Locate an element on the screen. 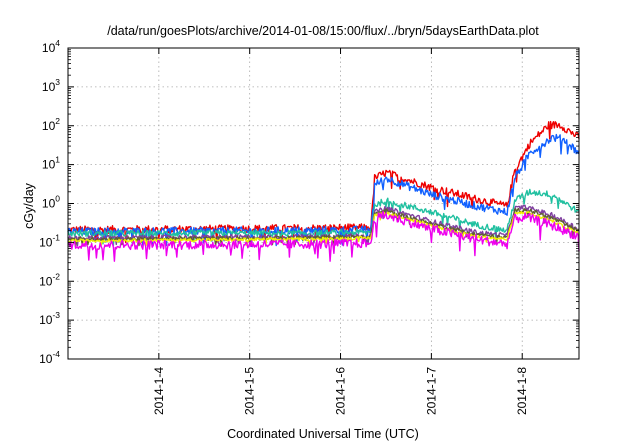 This screenshot has height=448, width=640. y-axis-label: cGy/day is located at coordinates (29, 205).